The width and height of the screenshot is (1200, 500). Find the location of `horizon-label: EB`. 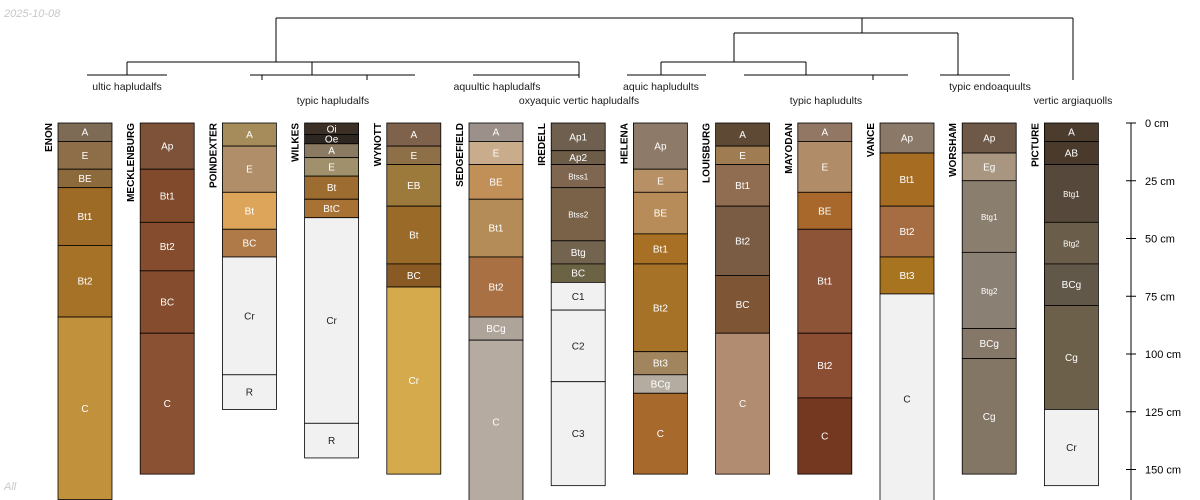

horizon-label: EB is located at coordinates (414, 186).